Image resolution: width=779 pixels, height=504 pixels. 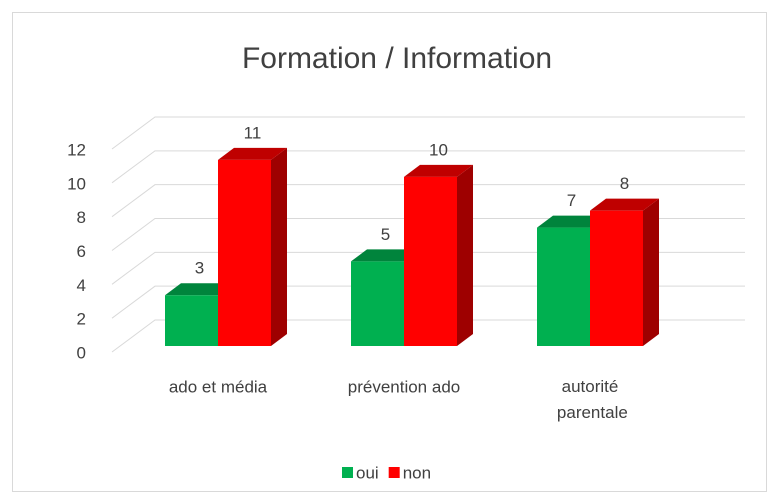 I want to click on y-tick-label: 6, so click(x=81, y=251).